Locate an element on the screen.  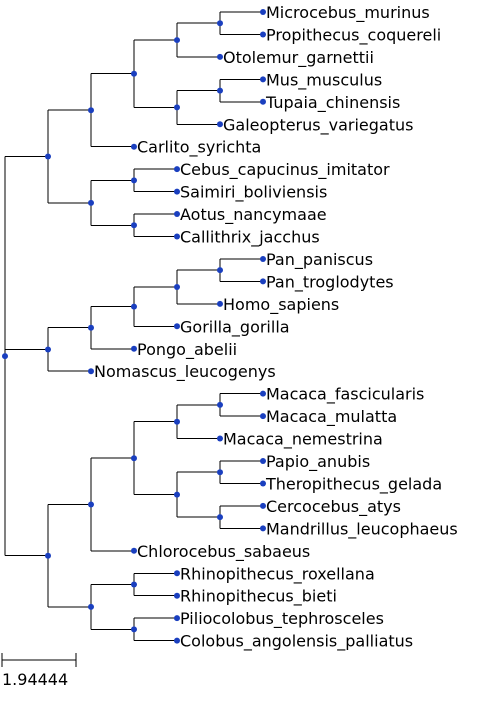
leaf-label: Chlorocebus_sabaeus is located at coordinates (223, 552).